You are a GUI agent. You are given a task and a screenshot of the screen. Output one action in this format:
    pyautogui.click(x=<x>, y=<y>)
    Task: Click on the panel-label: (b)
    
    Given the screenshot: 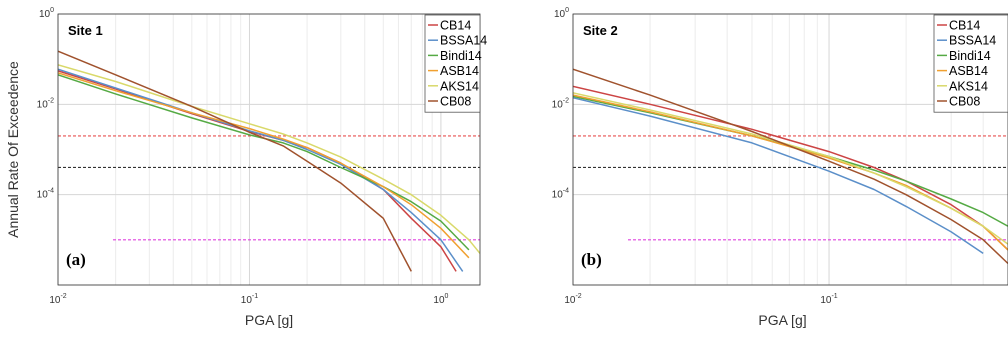 What is the action you would take?
    pyautogui.click(x=591, y=259)
    